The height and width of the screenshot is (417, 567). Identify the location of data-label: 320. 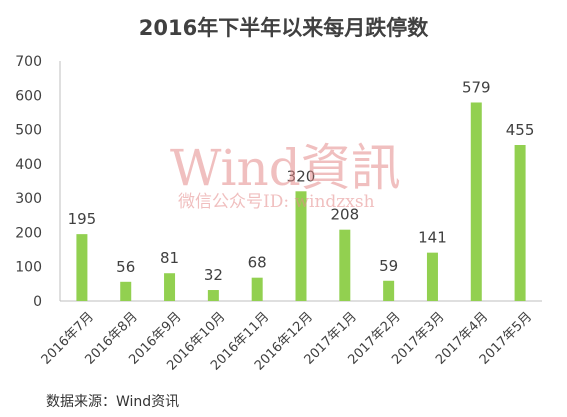
(301, 176).